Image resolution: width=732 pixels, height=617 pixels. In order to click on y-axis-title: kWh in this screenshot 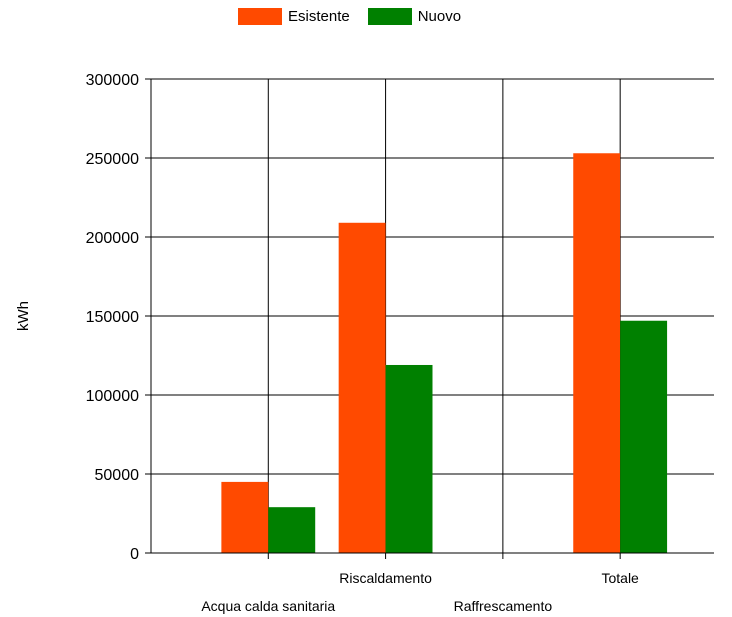, I will do `click(23, 316)`.